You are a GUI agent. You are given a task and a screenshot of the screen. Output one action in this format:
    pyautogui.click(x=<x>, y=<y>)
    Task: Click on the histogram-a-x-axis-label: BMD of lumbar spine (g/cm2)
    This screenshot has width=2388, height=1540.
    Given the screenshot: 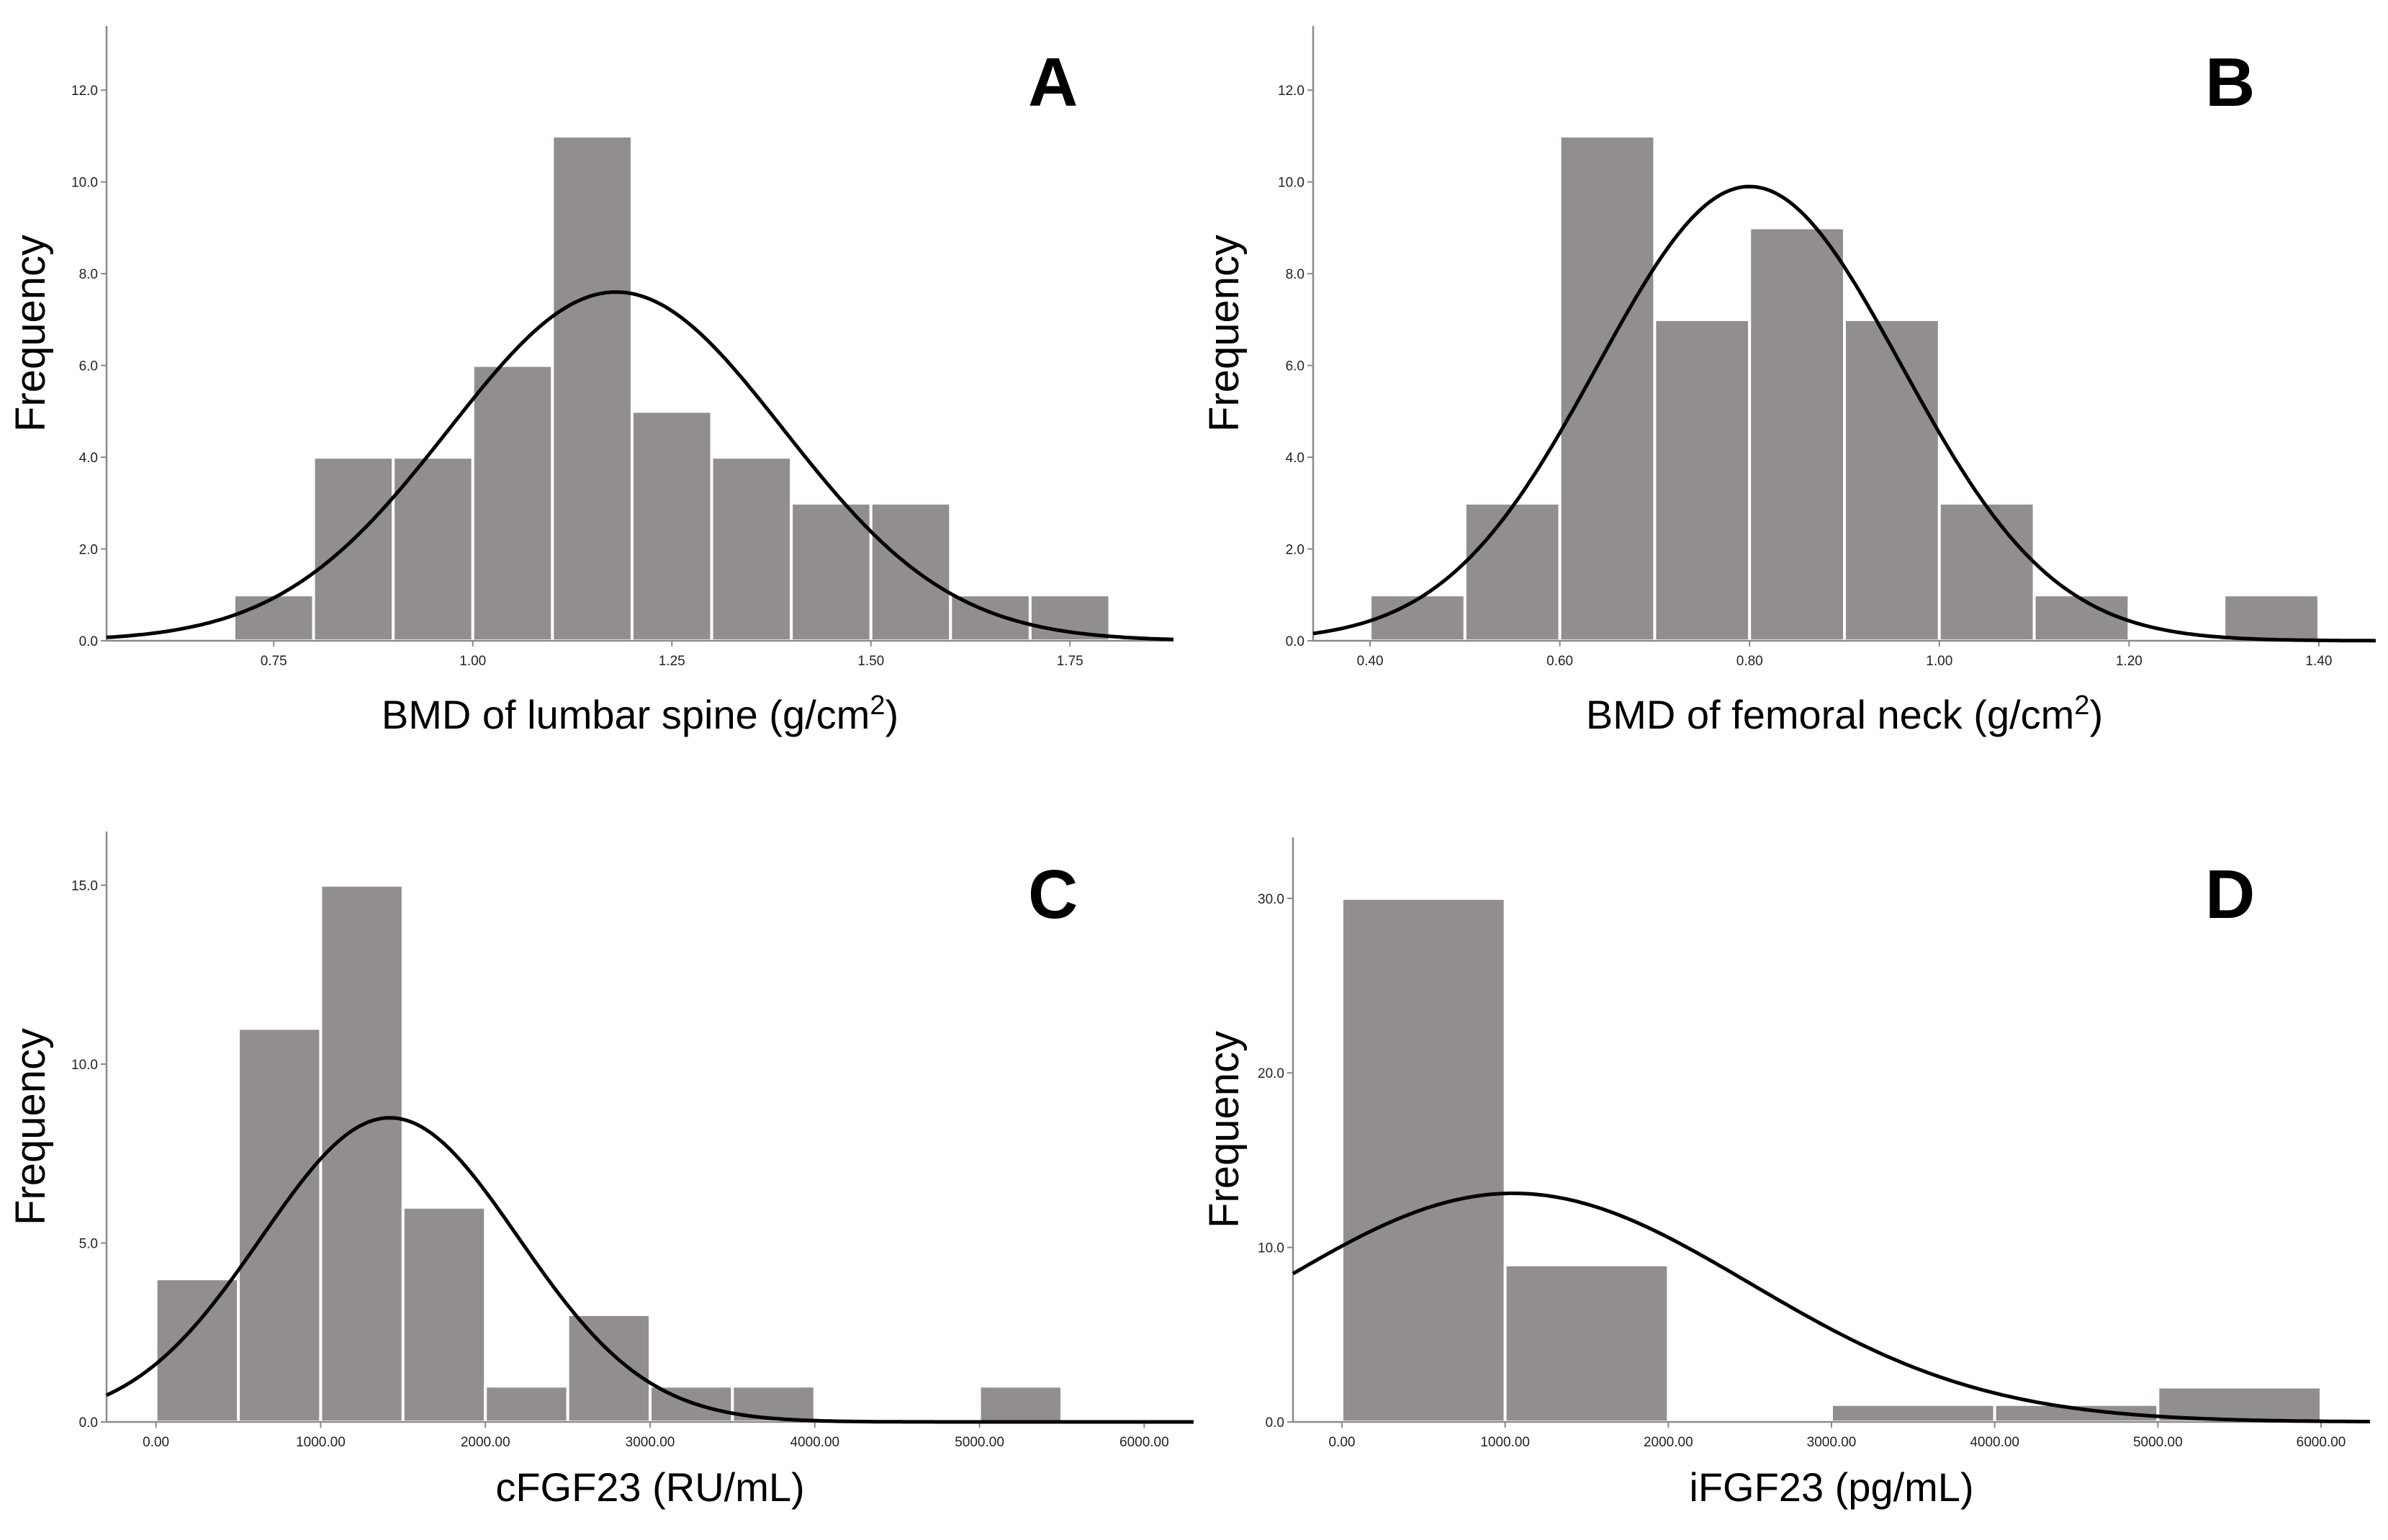 What is the action you would take?
    pyautogui.click(x=640, y=713)
    